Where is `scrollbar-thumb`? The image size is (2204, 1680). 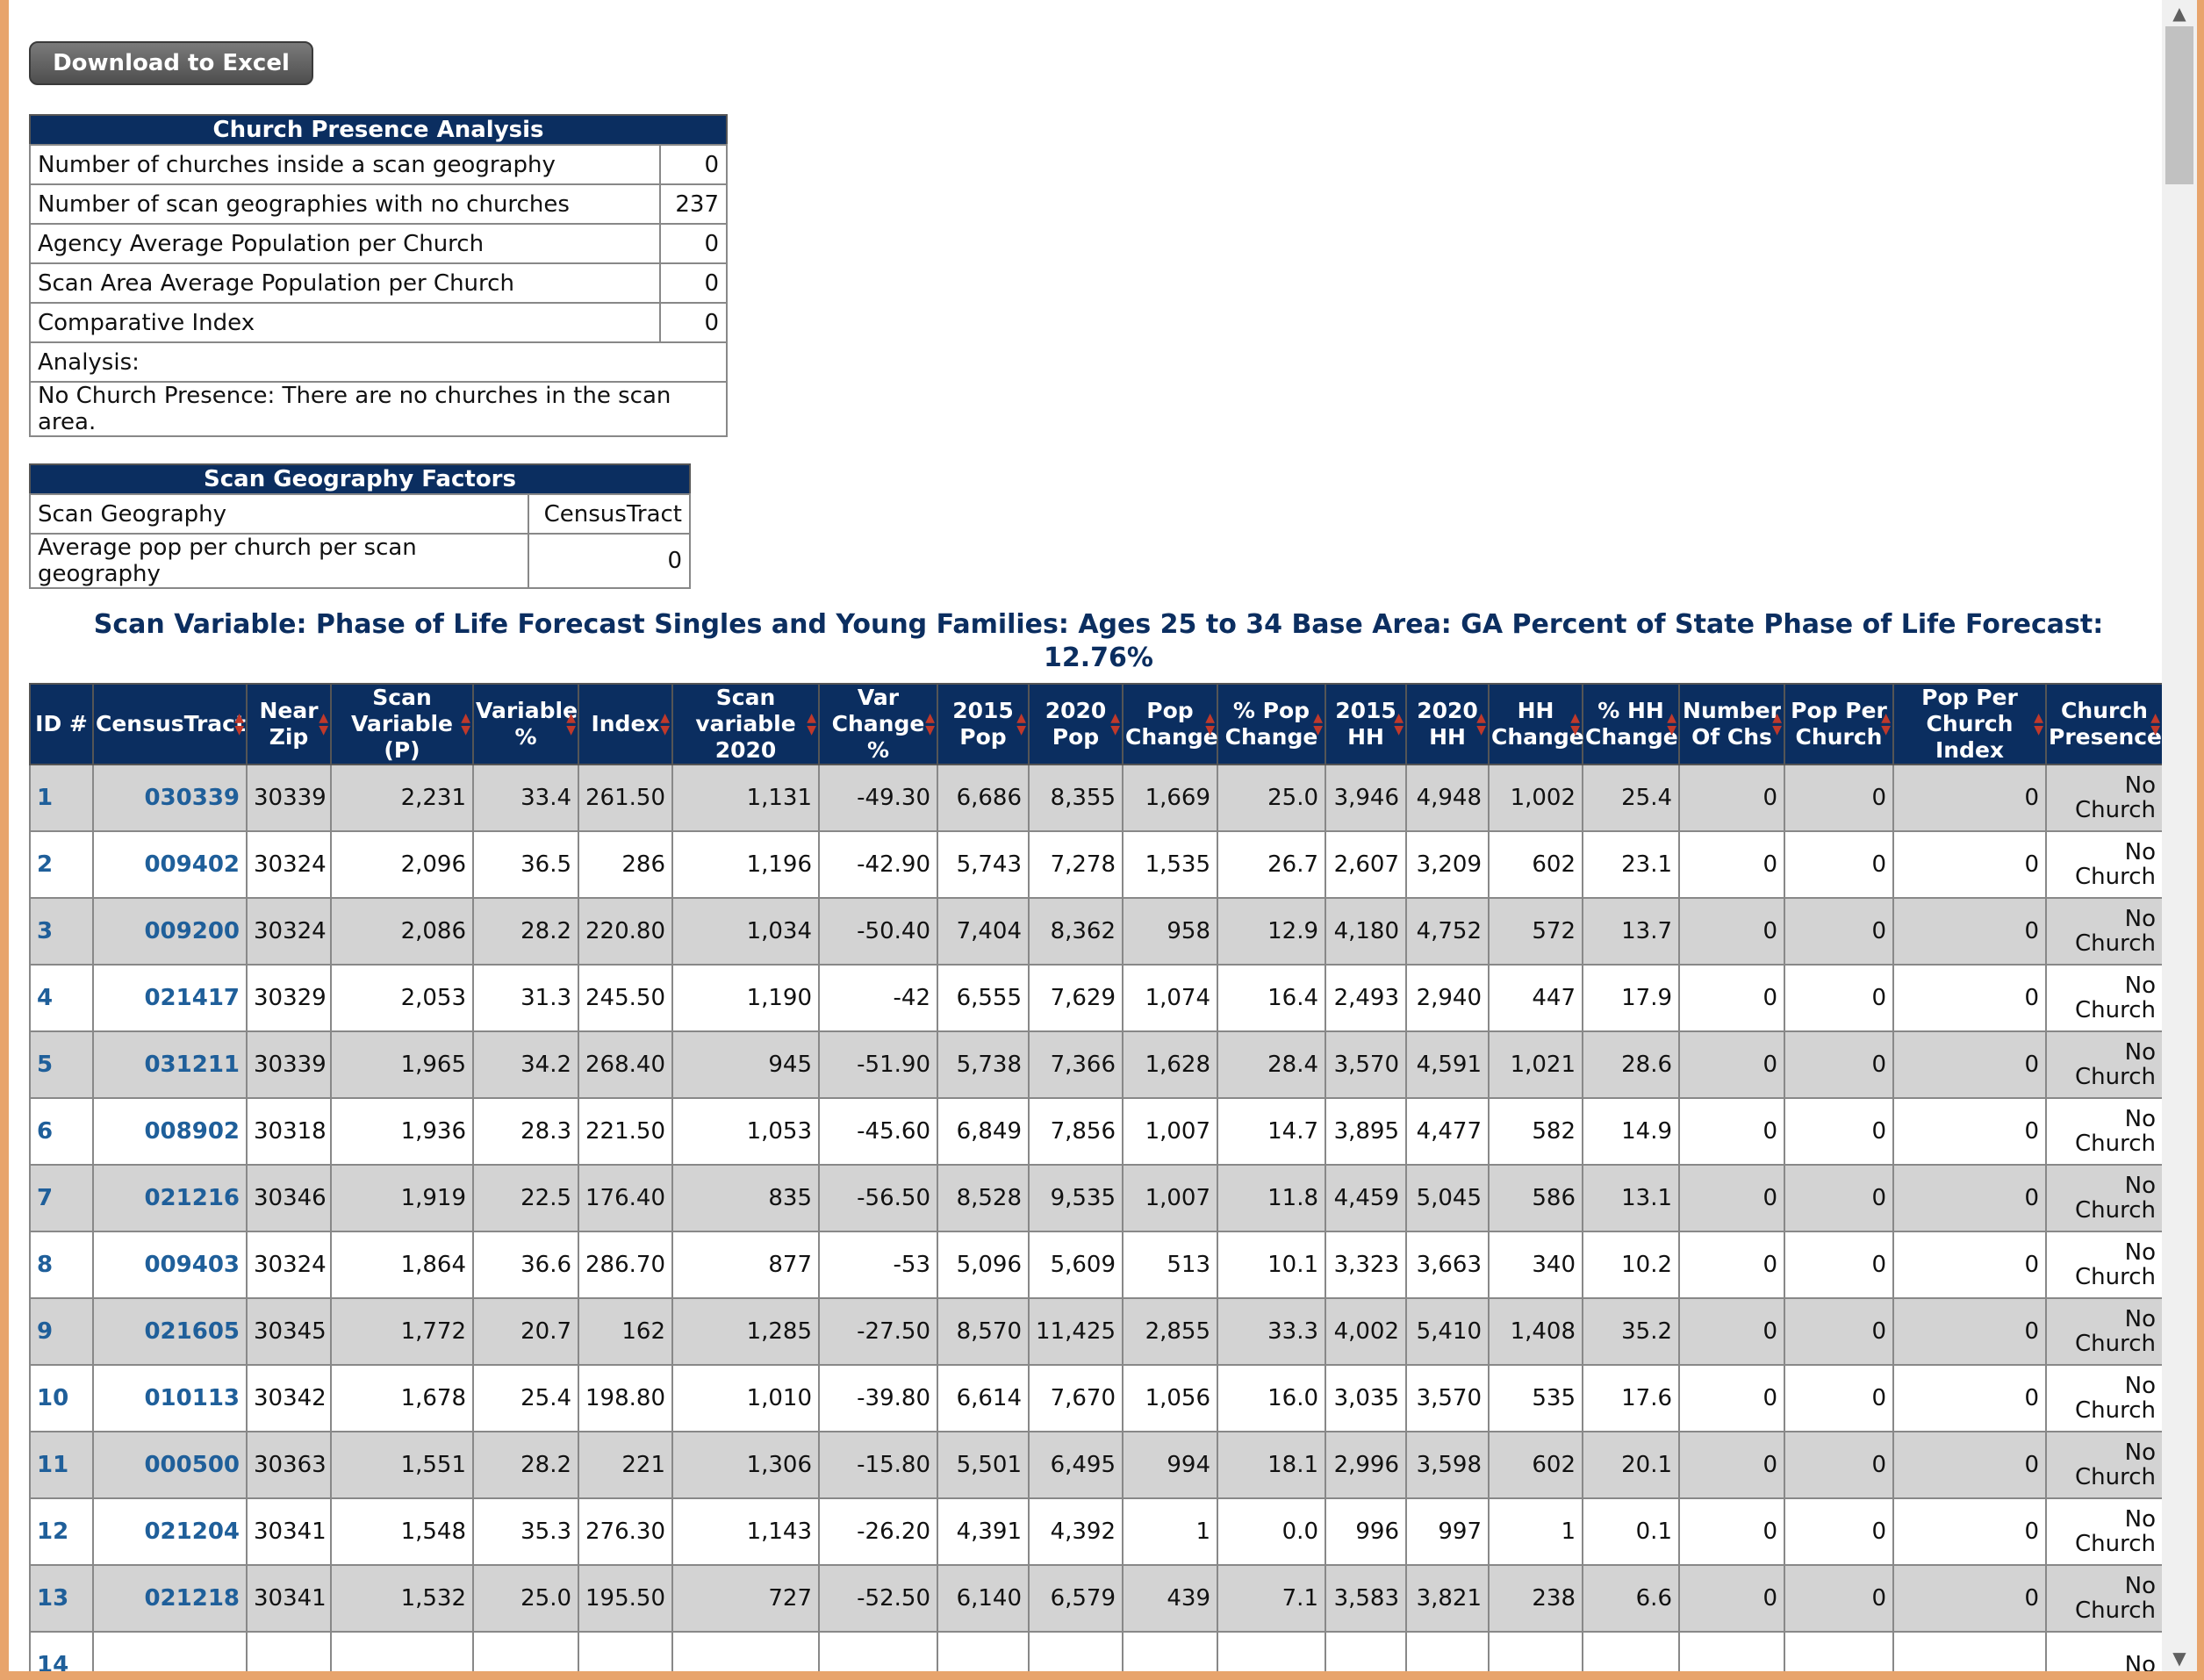
scrollbar-thumb is located at coordinates (2179, 105).